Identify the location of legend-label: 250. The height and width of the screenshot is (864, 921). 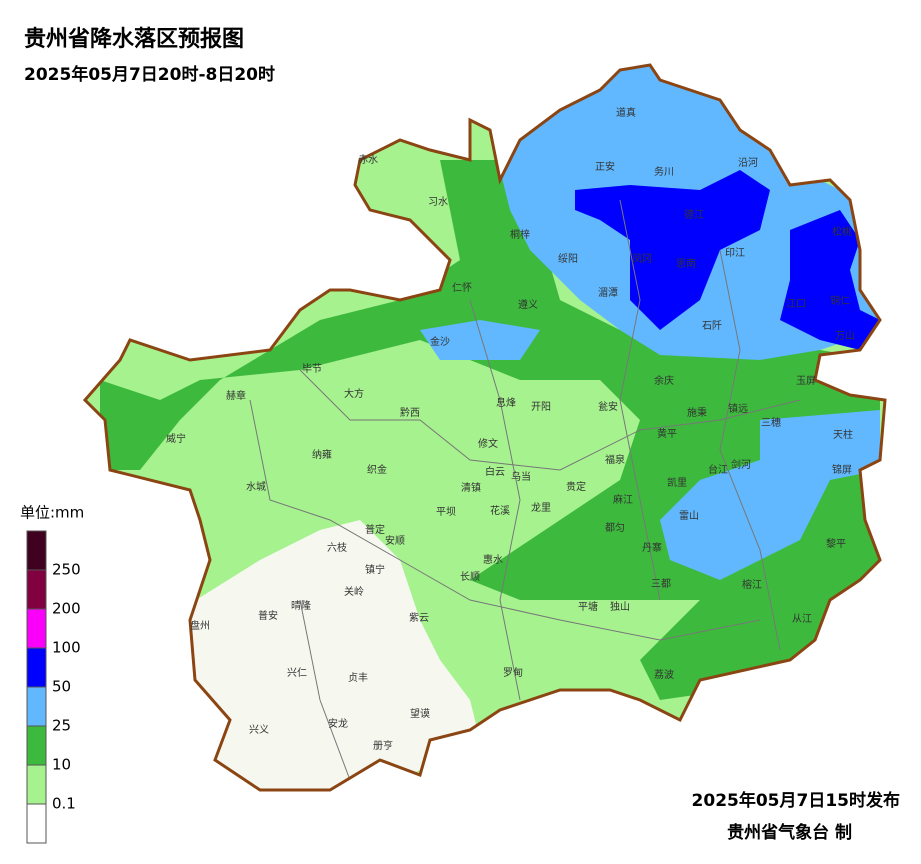
(66, 570).